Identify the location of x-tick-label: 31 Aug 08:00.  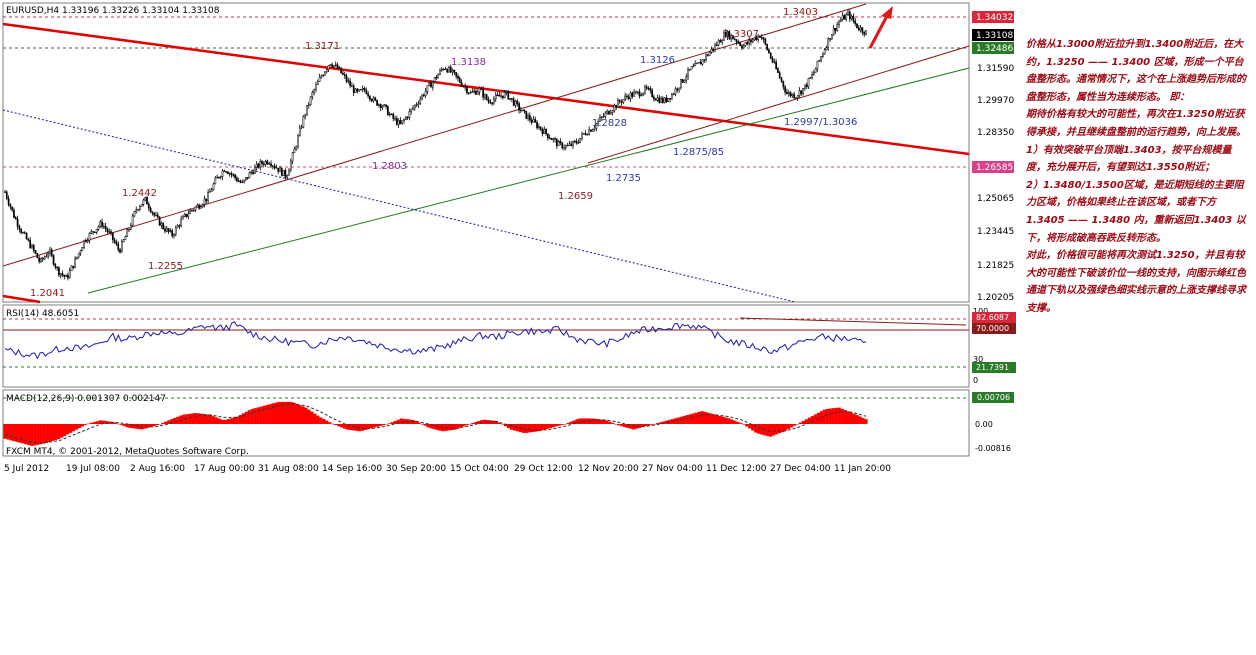
(288, 469).